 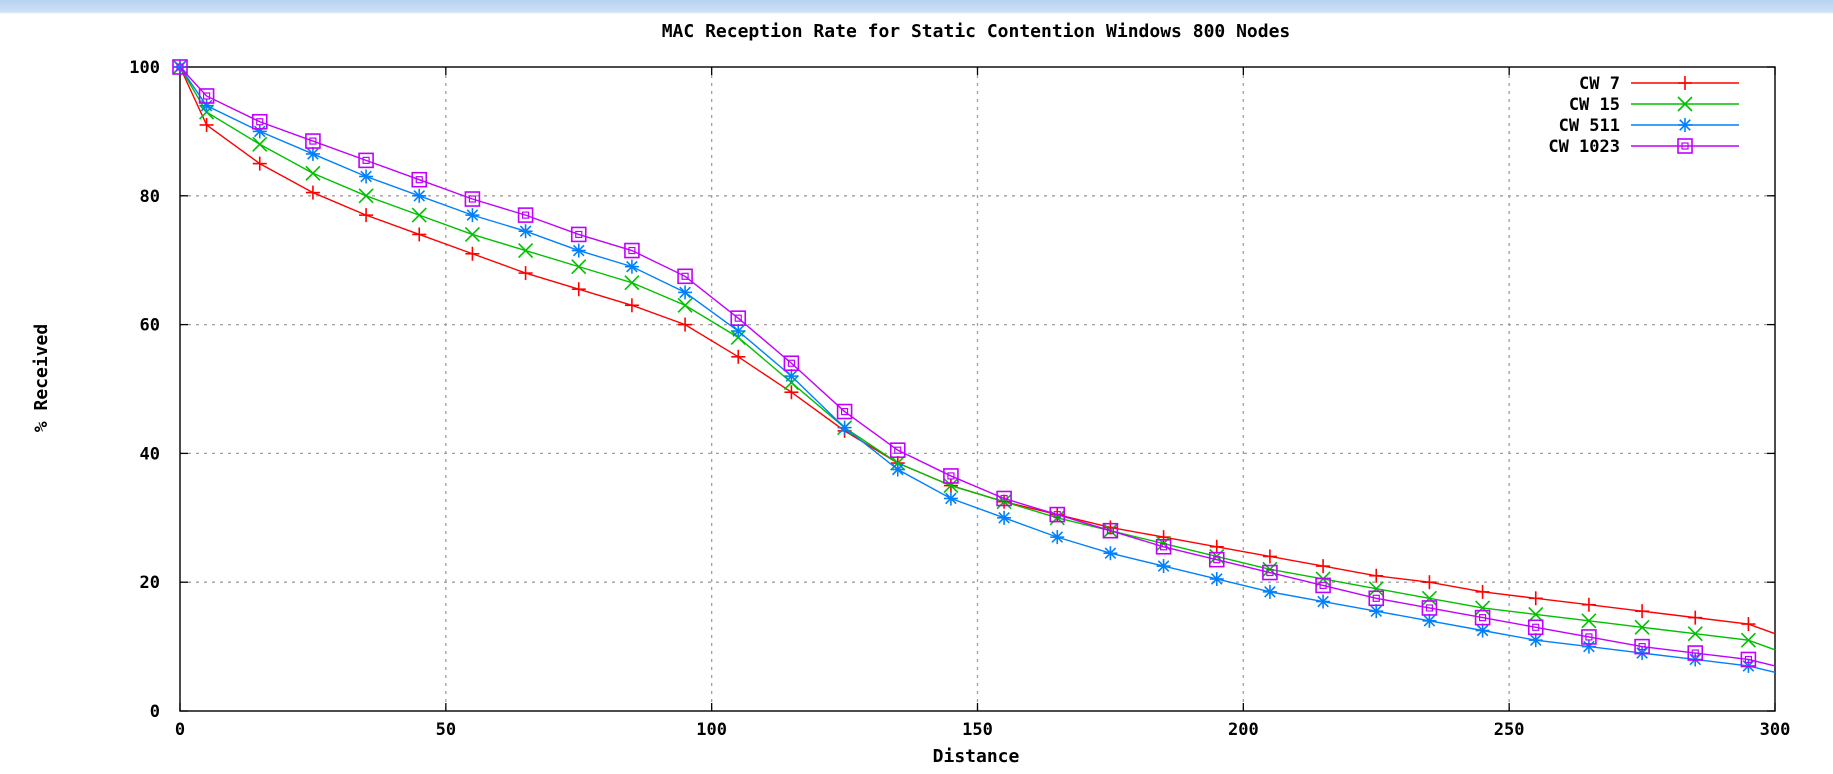 What do you see at coordinates (1659, 84) in the screenshot?
I see `legend-item-0: CW 7` at bounding box center [1659, 84].